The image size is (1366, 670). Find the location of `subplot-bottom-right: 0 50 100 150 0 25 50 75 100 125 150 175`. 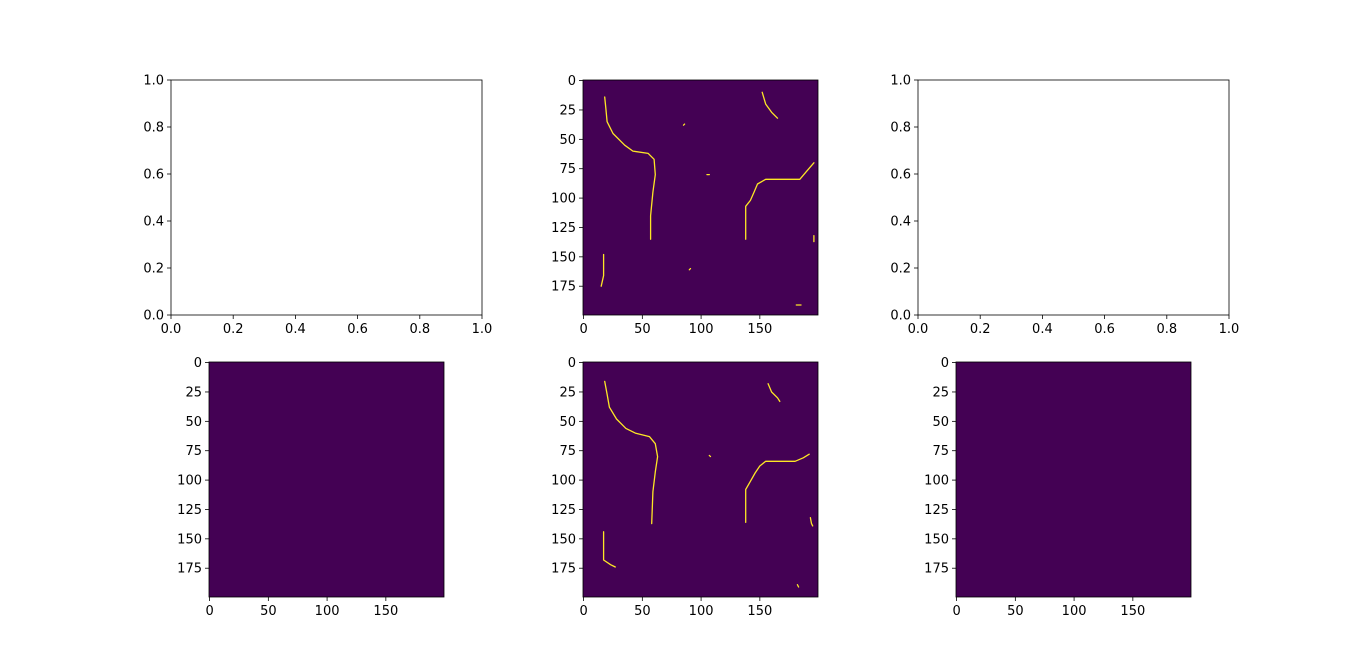

subplot-bottom-right: 0 50 100 150 0 25 50 75 100 125 150 175 is located at coordinates (1058, 487).